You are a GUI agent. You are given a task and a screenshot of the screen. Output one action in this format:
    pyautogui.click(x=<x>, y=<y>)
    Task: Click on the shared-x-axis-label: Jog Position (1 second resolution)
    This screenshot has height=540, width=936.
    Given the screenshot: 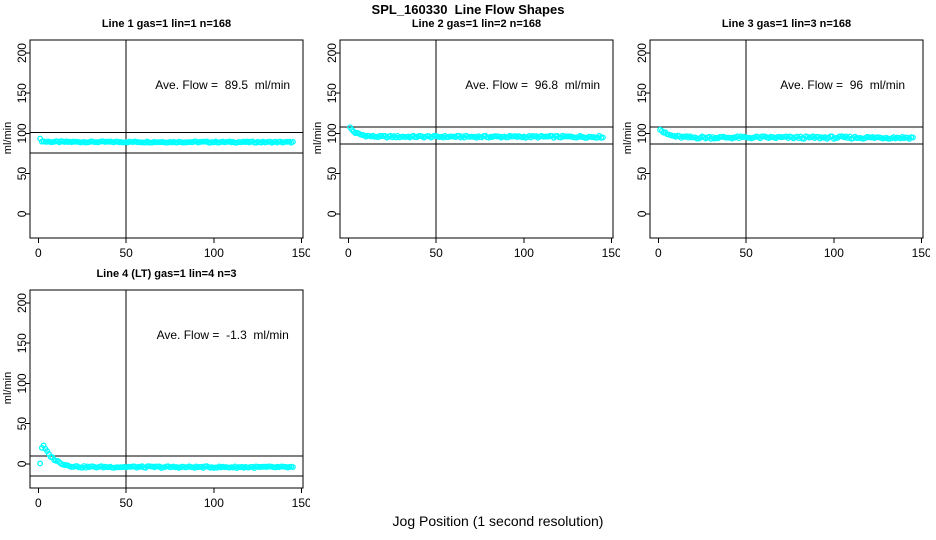 What is the action you would take?
    pyautogui.click(x=498, y=521)
    